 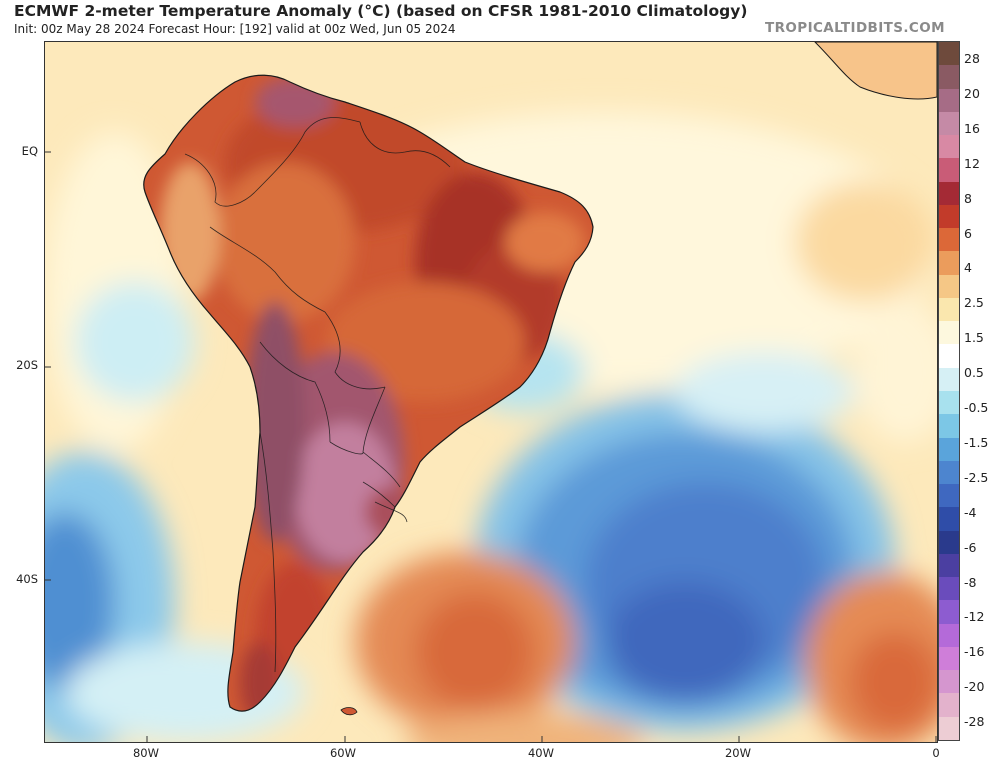 What do you see at coordinates (972, 163) in the screenshot?
I see `colorbar-tick-label: 12` at bounding box center [972, 163].